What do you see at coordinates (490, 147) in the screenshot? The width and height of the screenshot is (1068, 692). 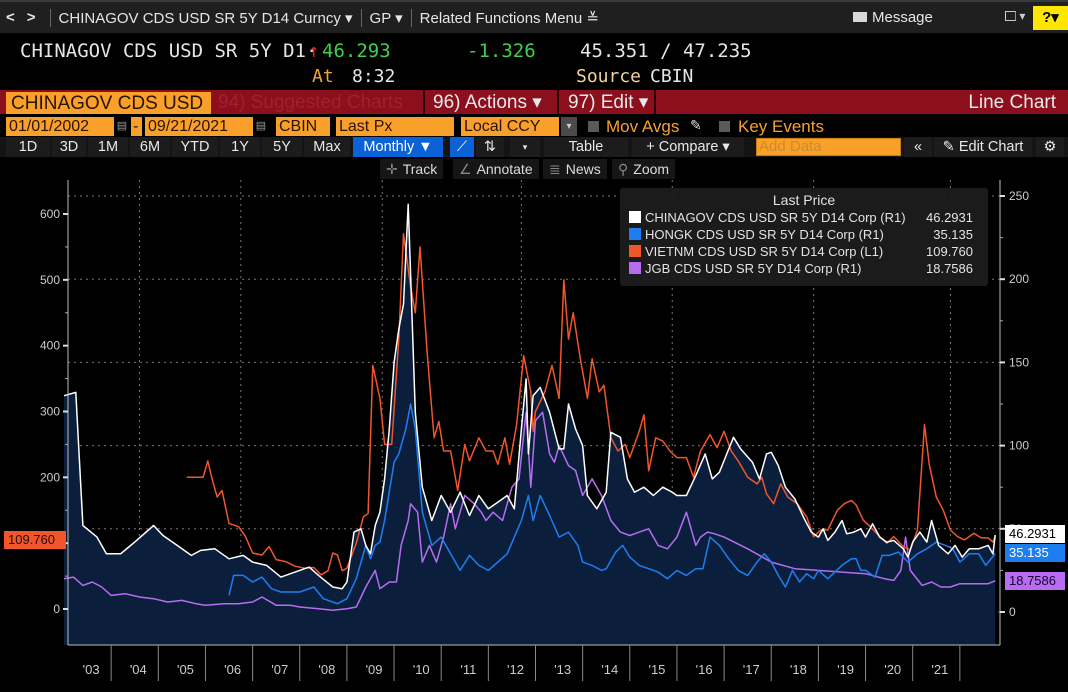 I see `bar-chart-icon: ⇅` at bounding box center [490, 147].